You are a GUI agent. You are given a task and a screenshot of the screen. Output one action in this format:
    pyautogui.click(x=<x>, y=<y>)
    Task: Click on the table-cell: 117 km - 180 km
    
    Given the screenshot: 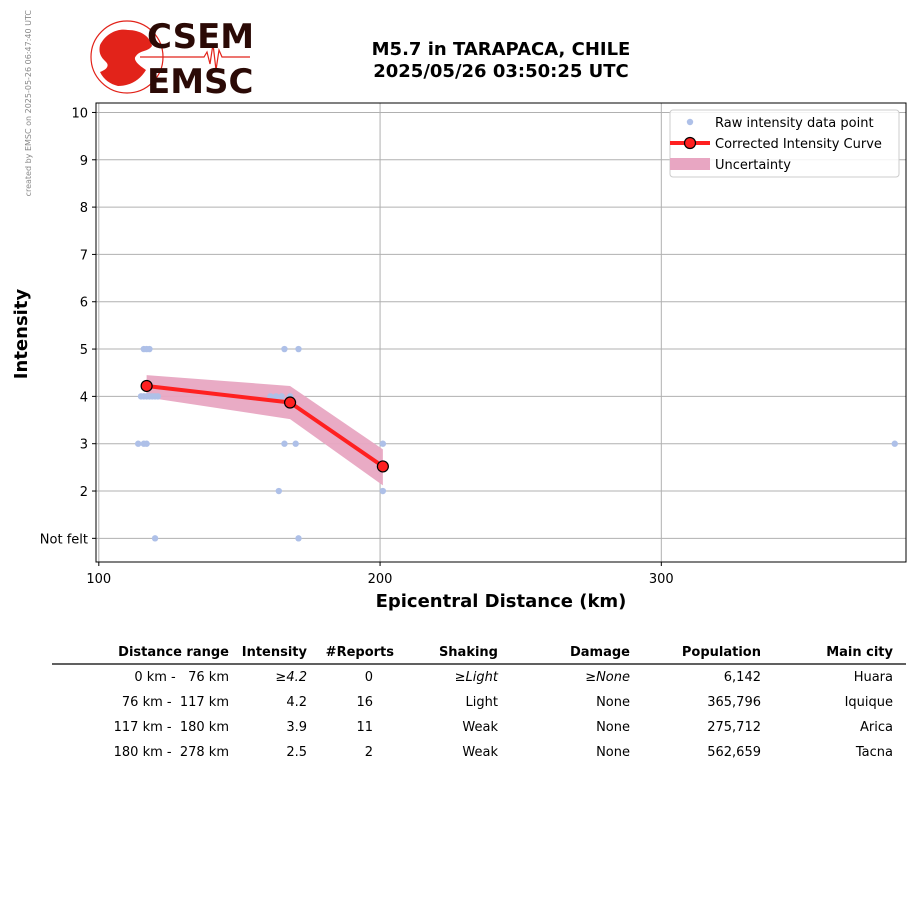 What is the action you would take?
    pyautogui.click(x=171, y=727)
    